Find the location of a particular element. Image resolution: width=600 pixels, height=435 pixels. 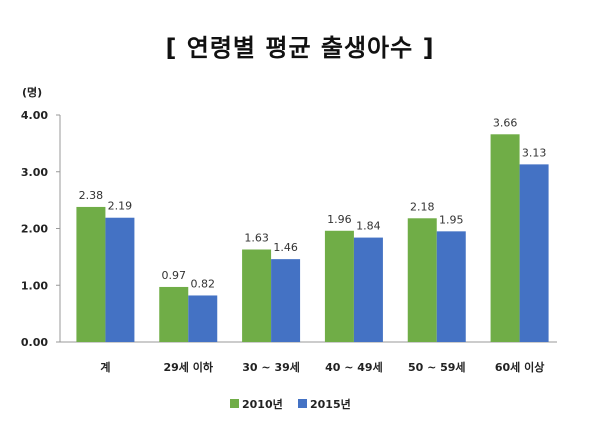

data-label: 1.63 is located at coordinates (256, 237).